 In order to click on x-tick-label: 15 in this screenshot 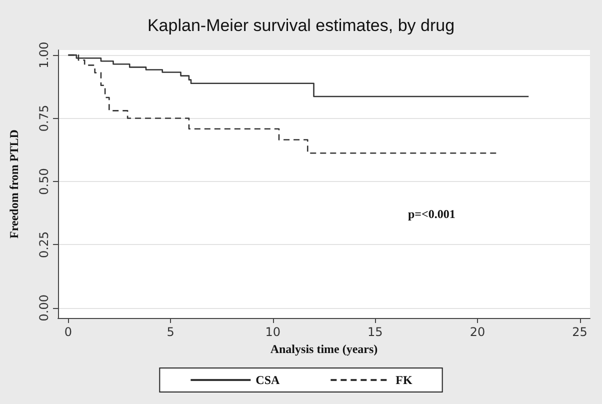, I will do `click(375, 332)`.